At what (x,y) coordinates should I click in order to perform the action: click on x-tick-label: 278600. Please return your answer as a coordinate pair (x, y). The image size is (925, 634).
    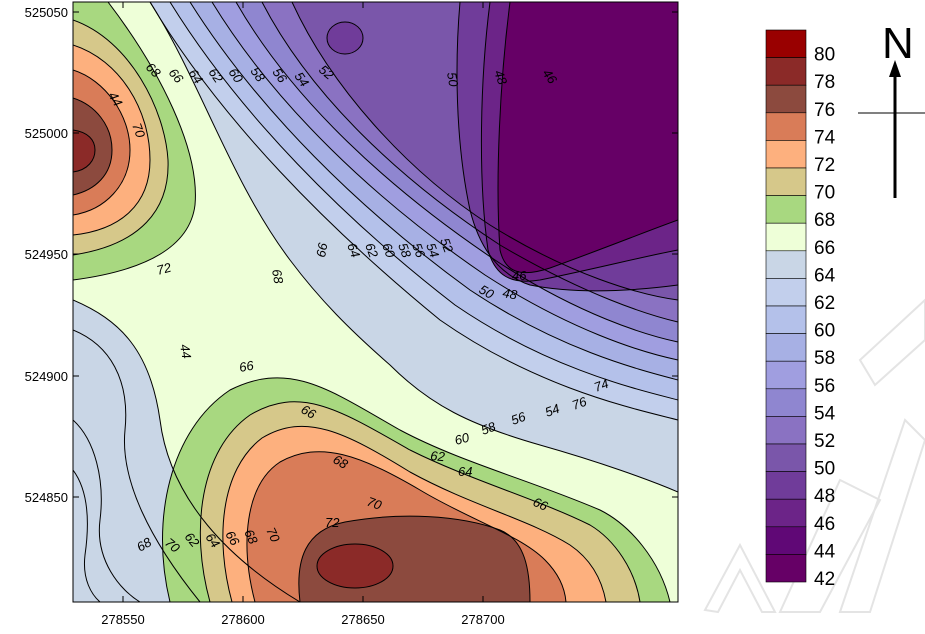
    Looking at the image, I should click on (242, 619).